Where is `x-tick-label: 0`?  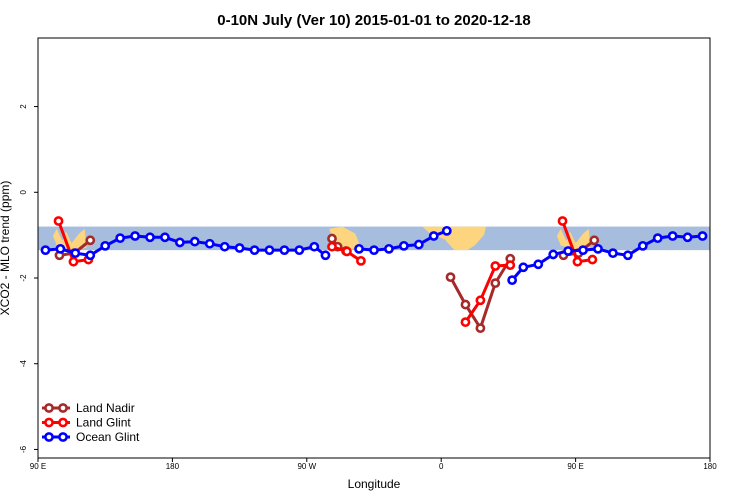 x-tick-label: 0 is located at coordinates (441, 466).